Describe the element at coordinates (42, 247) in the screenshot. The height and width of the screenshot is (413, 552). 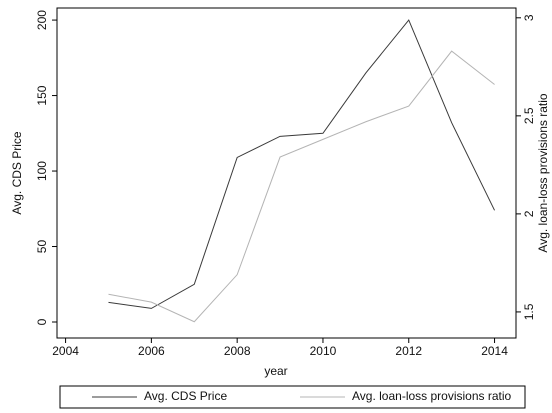
I see `y-tick-label: 50` at that location.